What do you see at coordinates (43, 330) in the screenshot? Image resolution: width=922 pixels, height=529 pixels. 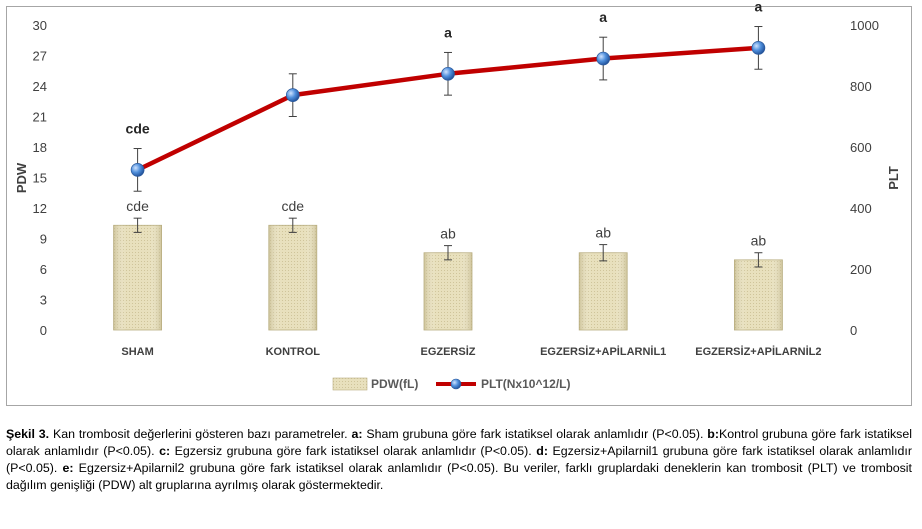 I see `left-tick-label: 0` at bounding box center [43, 330].